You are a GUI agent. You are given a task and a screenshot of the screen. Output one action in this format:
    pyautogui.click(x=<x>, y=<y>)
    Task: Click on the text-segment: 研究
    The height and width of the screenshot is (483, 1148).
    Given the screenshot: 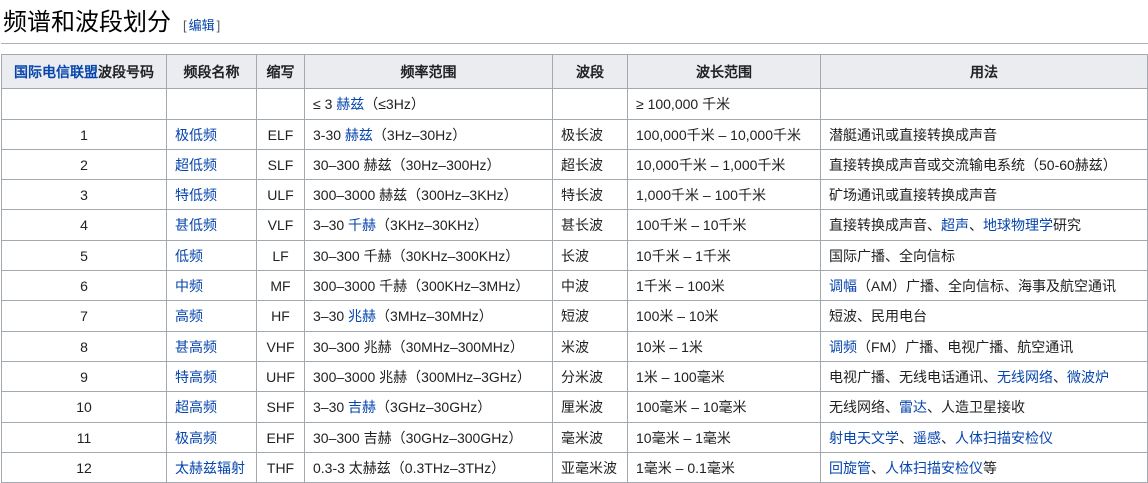 What is the action you would take?
    pyautogui.click(x=1067, y=225)
    